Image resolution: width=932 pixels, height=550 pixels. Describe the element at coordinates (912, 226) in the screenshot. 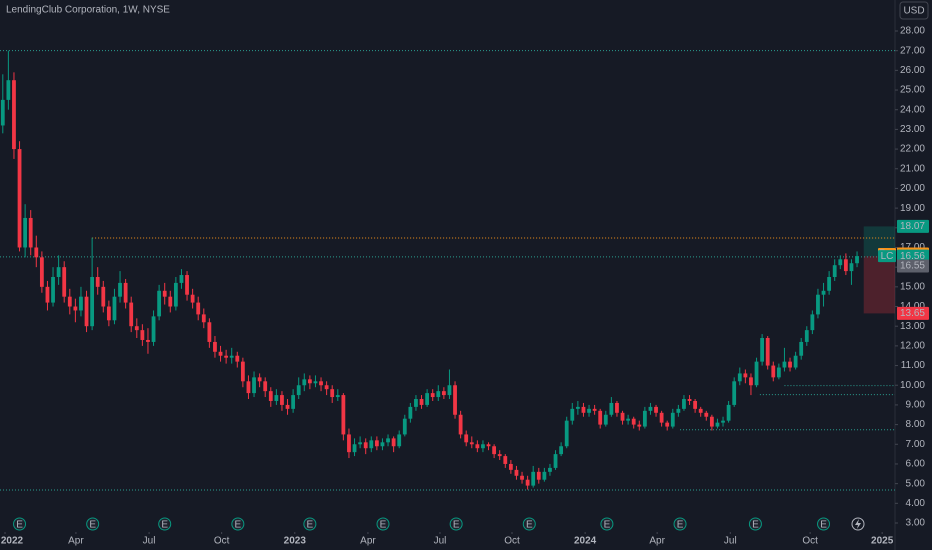

I see `price-label: 18.07` at that location.